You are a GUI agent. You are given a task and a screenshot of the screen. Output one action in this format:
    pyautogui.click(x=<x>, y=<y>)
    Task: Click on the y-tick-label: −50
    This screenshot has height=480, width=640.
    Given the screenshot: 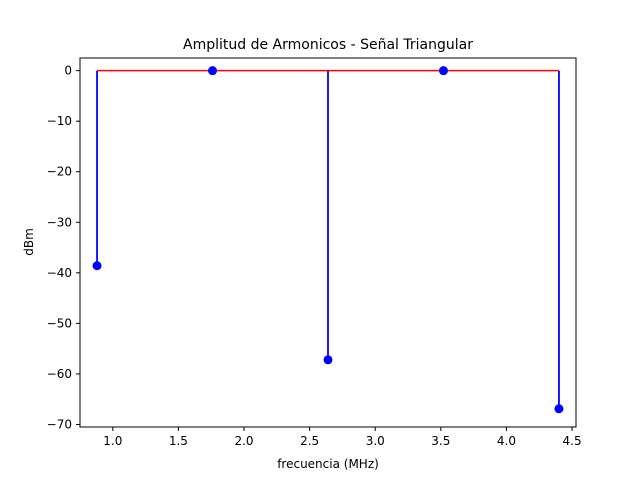 What is the action you would take?
    pyautogui.click(x=59, y=323)
    